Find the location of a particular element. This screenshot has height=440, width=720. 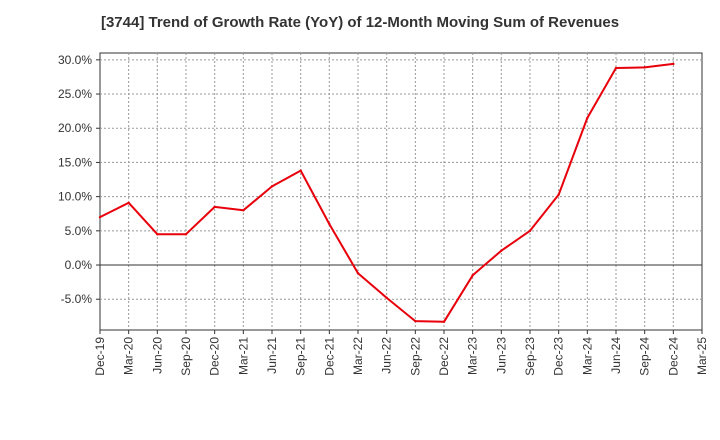

y-tick-label: 15.0% is located at coordinates (75, 162).